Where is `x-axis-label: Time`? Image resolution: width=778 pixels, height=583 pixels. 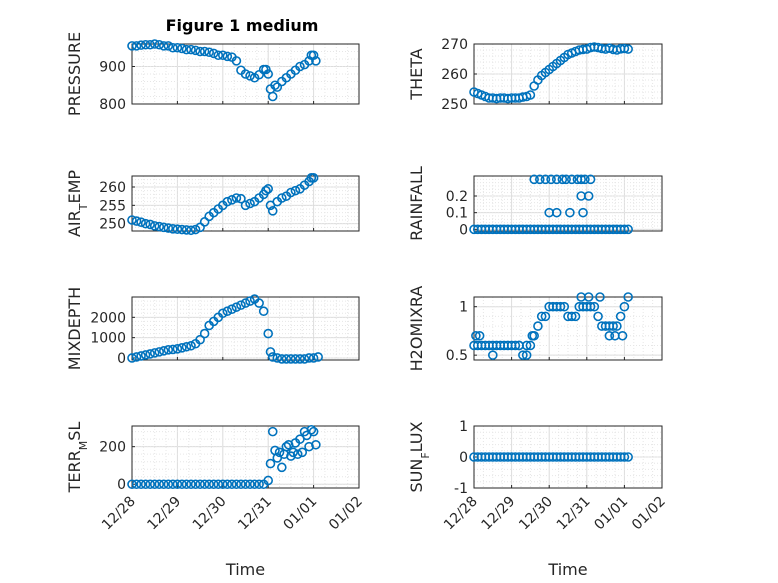
x-axis-label: Time is located at coordinates (567, 569).